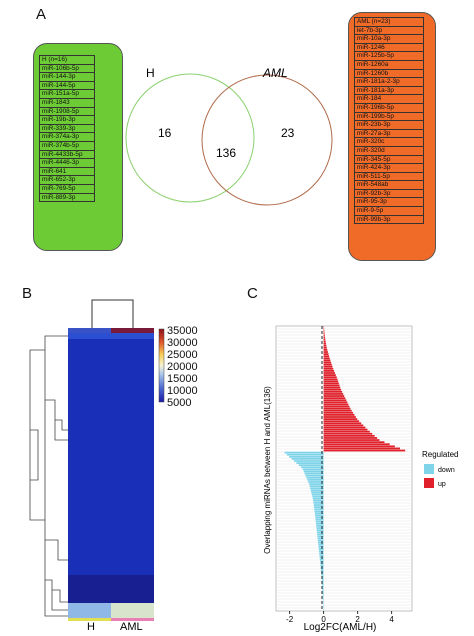 This screenshot has width=474, height=636. Describe the element at coordinates (112, 313) in the screenshot. I see `column-dendrogram` at that location.